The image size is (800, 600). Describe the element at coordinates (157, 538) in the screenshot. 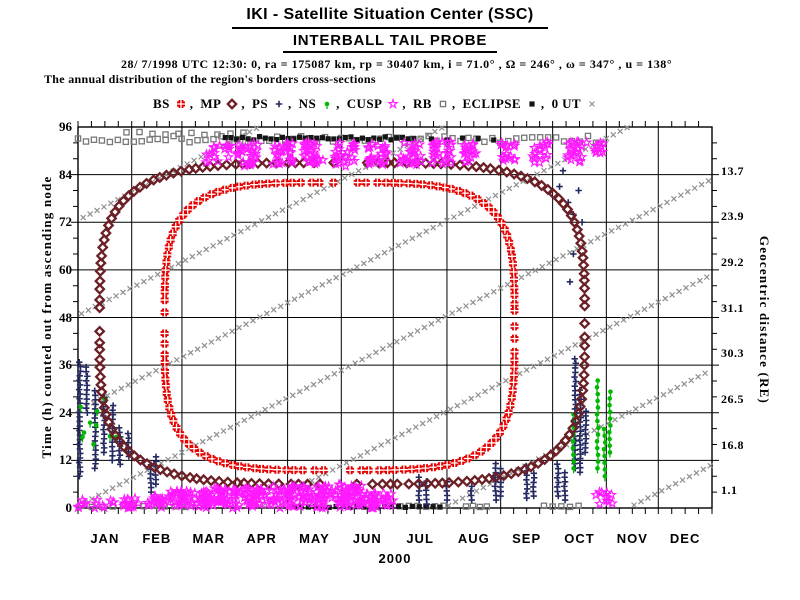

I see `month-label-FEB: FEB` at that location.